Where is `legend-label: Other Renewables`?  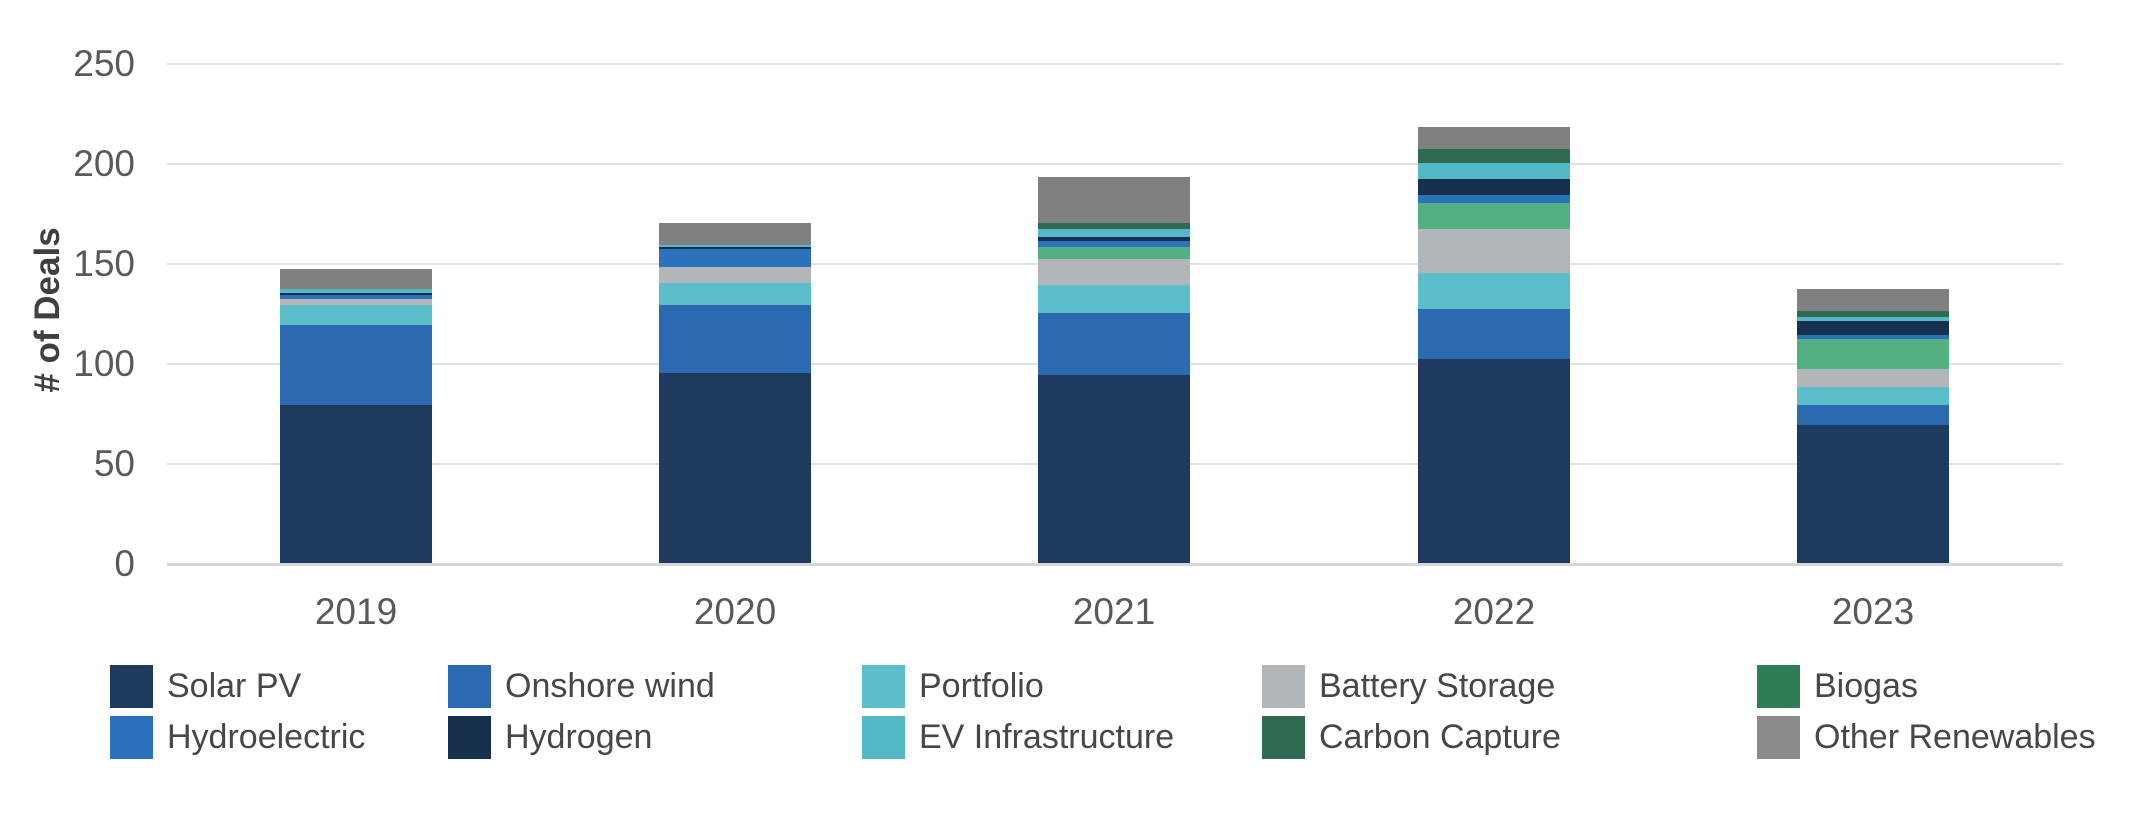
legend-label: Other Renewables is located at coordinates (1955, 737).